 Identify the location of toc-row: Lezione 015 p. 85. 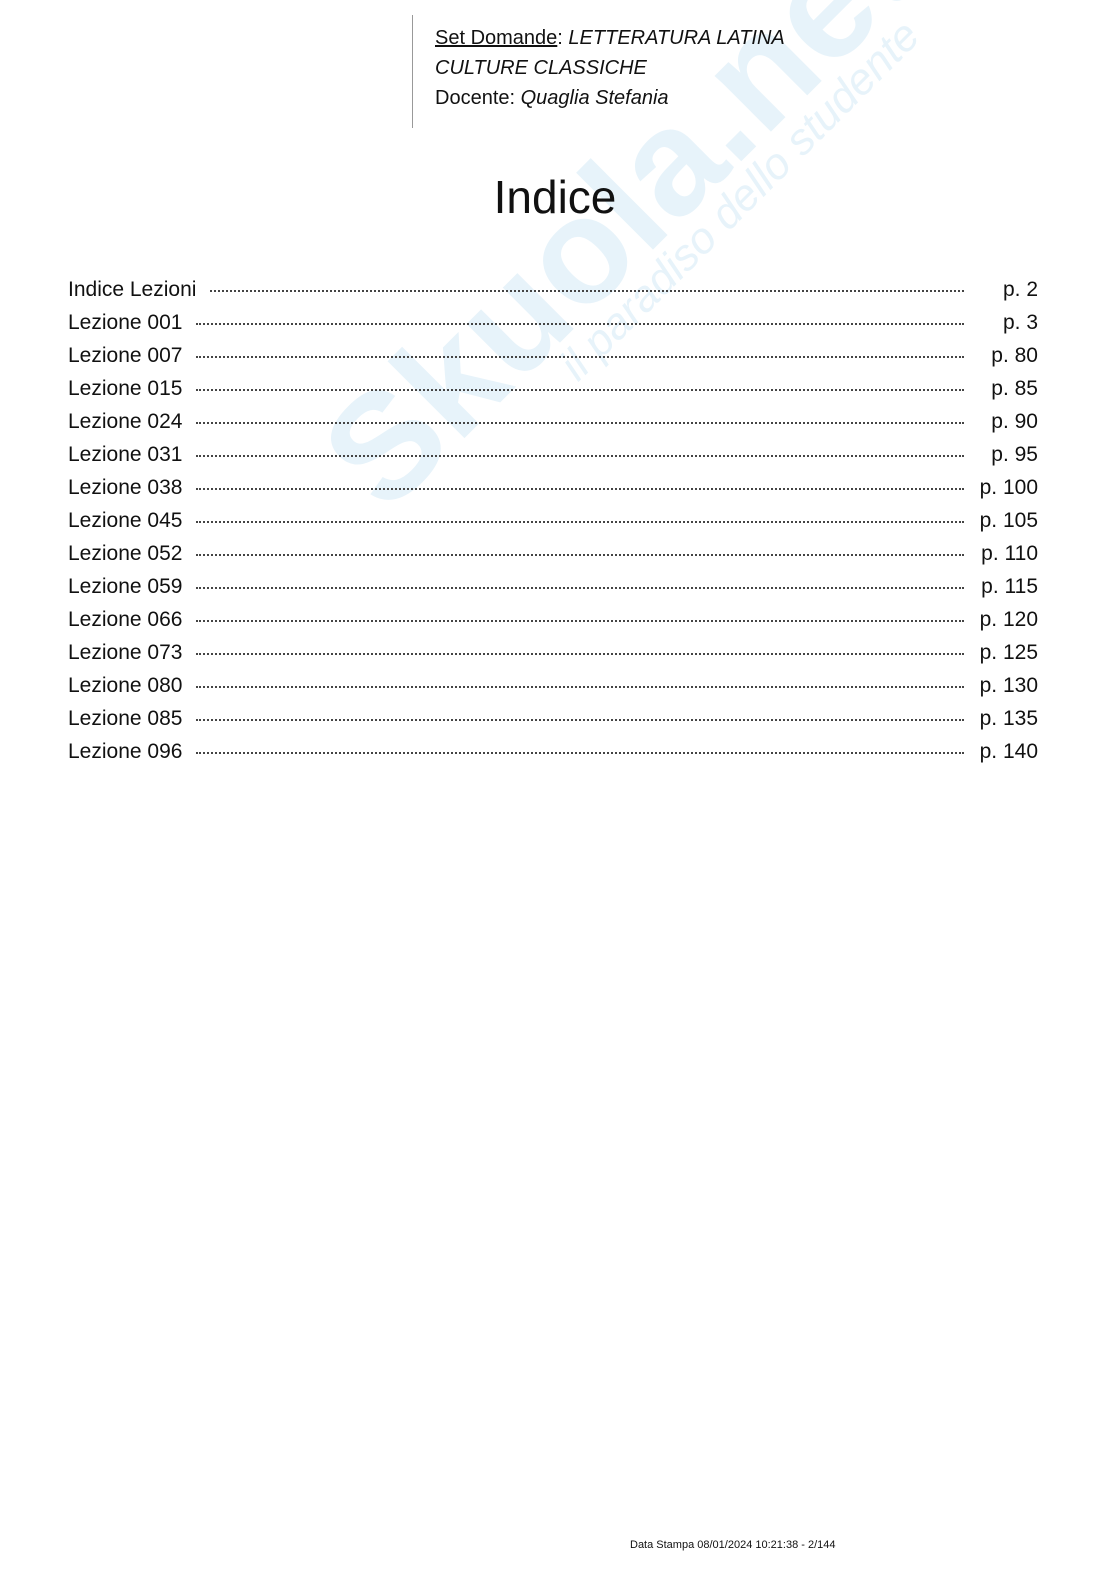
(553, 393).